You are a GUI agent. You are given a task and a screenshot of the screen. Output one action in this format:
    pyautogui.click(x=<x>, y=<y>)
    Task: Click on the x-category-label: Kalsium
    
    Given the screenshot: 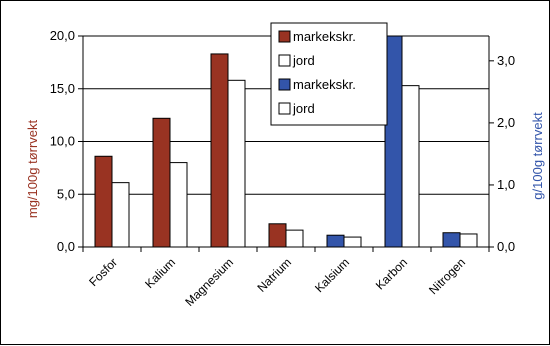 What is the action you would take?
    pyautogui.click(x=332, y=275)
    